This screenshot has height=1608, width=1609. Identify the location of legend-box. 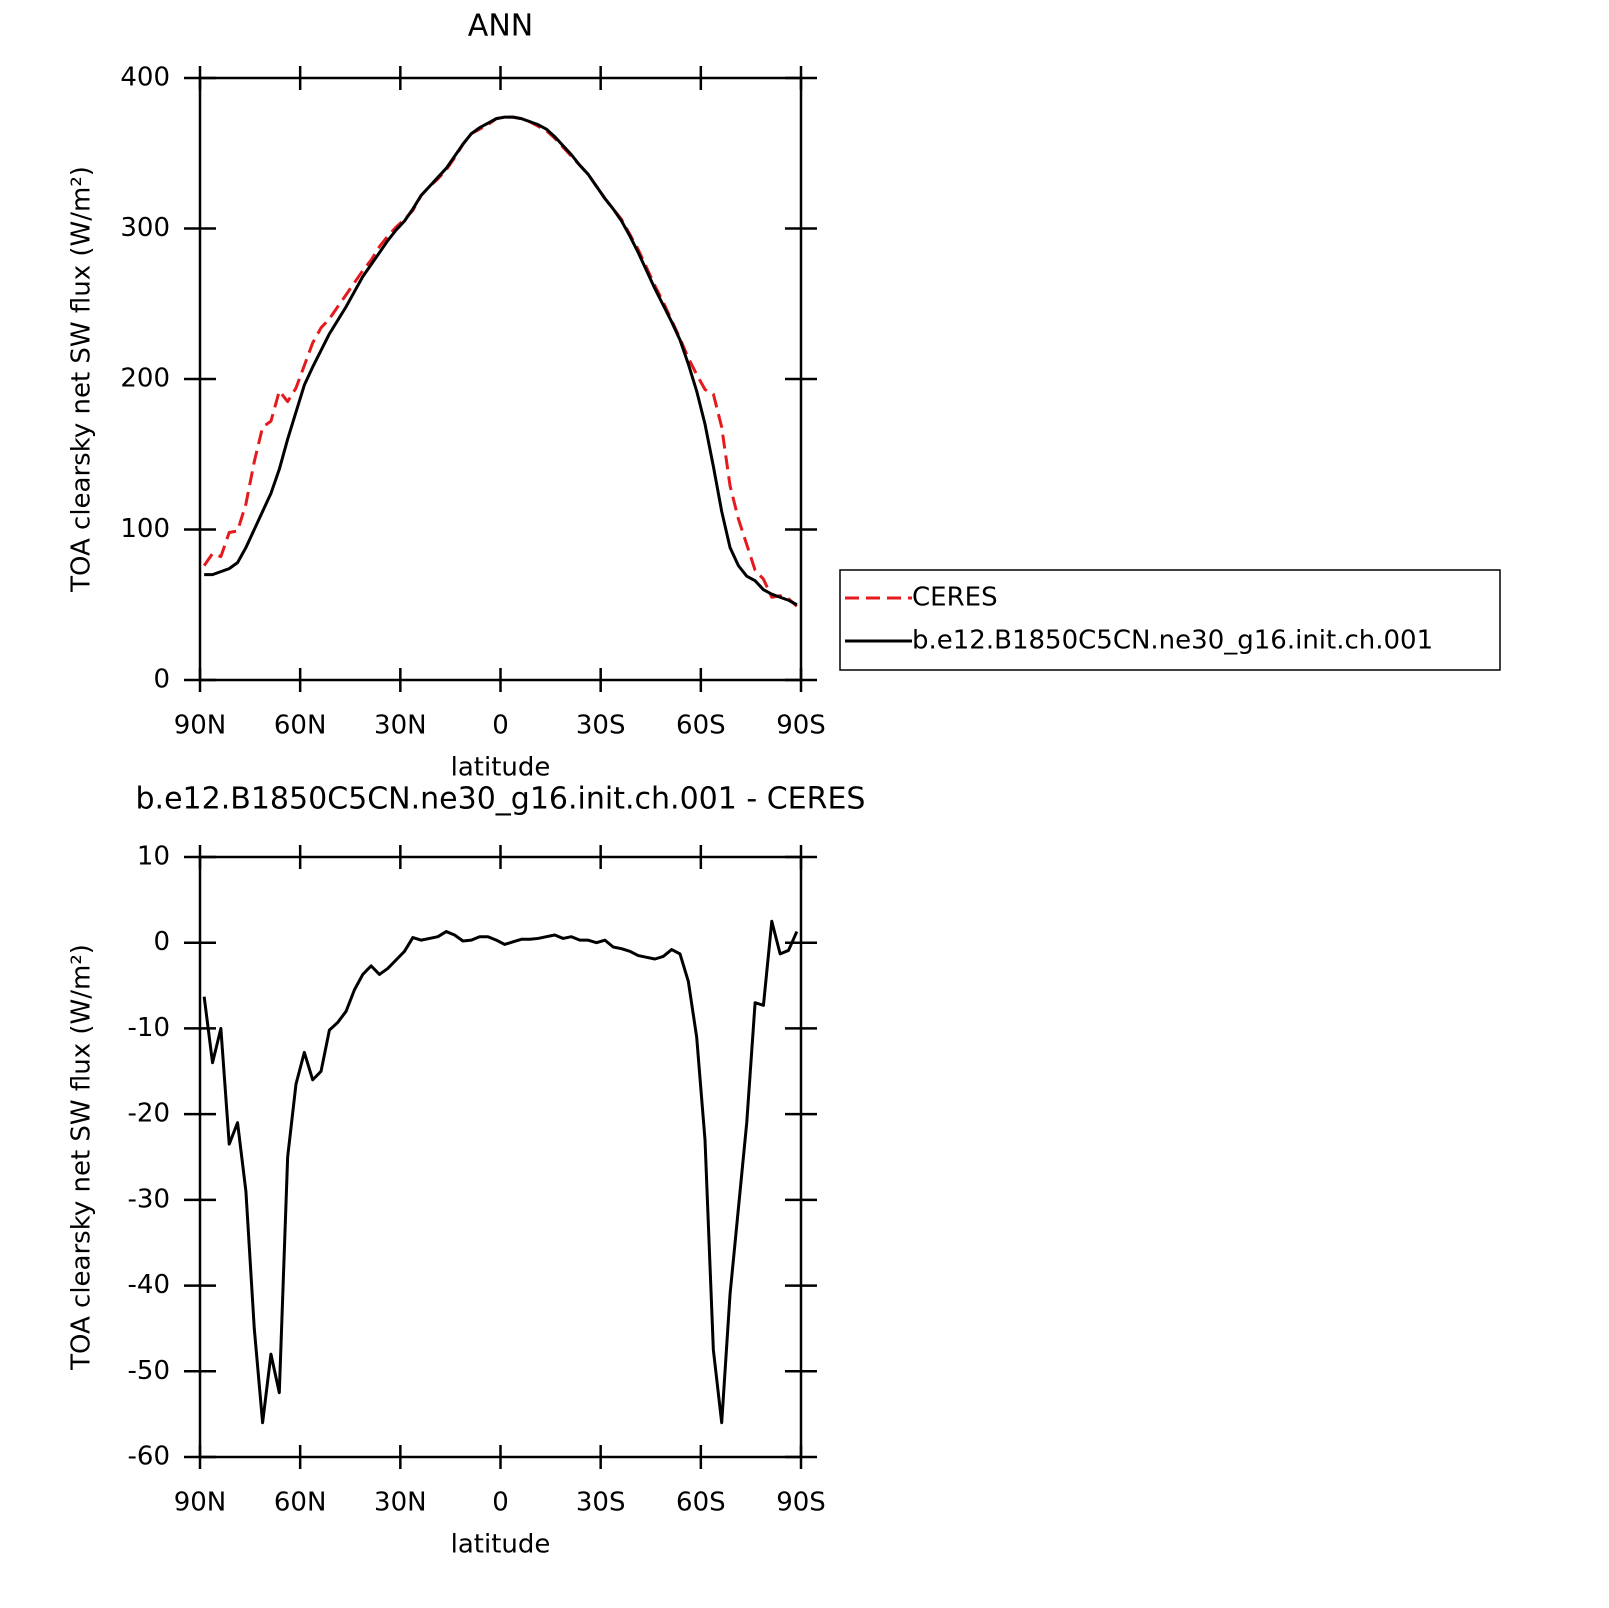
(1170, 620).